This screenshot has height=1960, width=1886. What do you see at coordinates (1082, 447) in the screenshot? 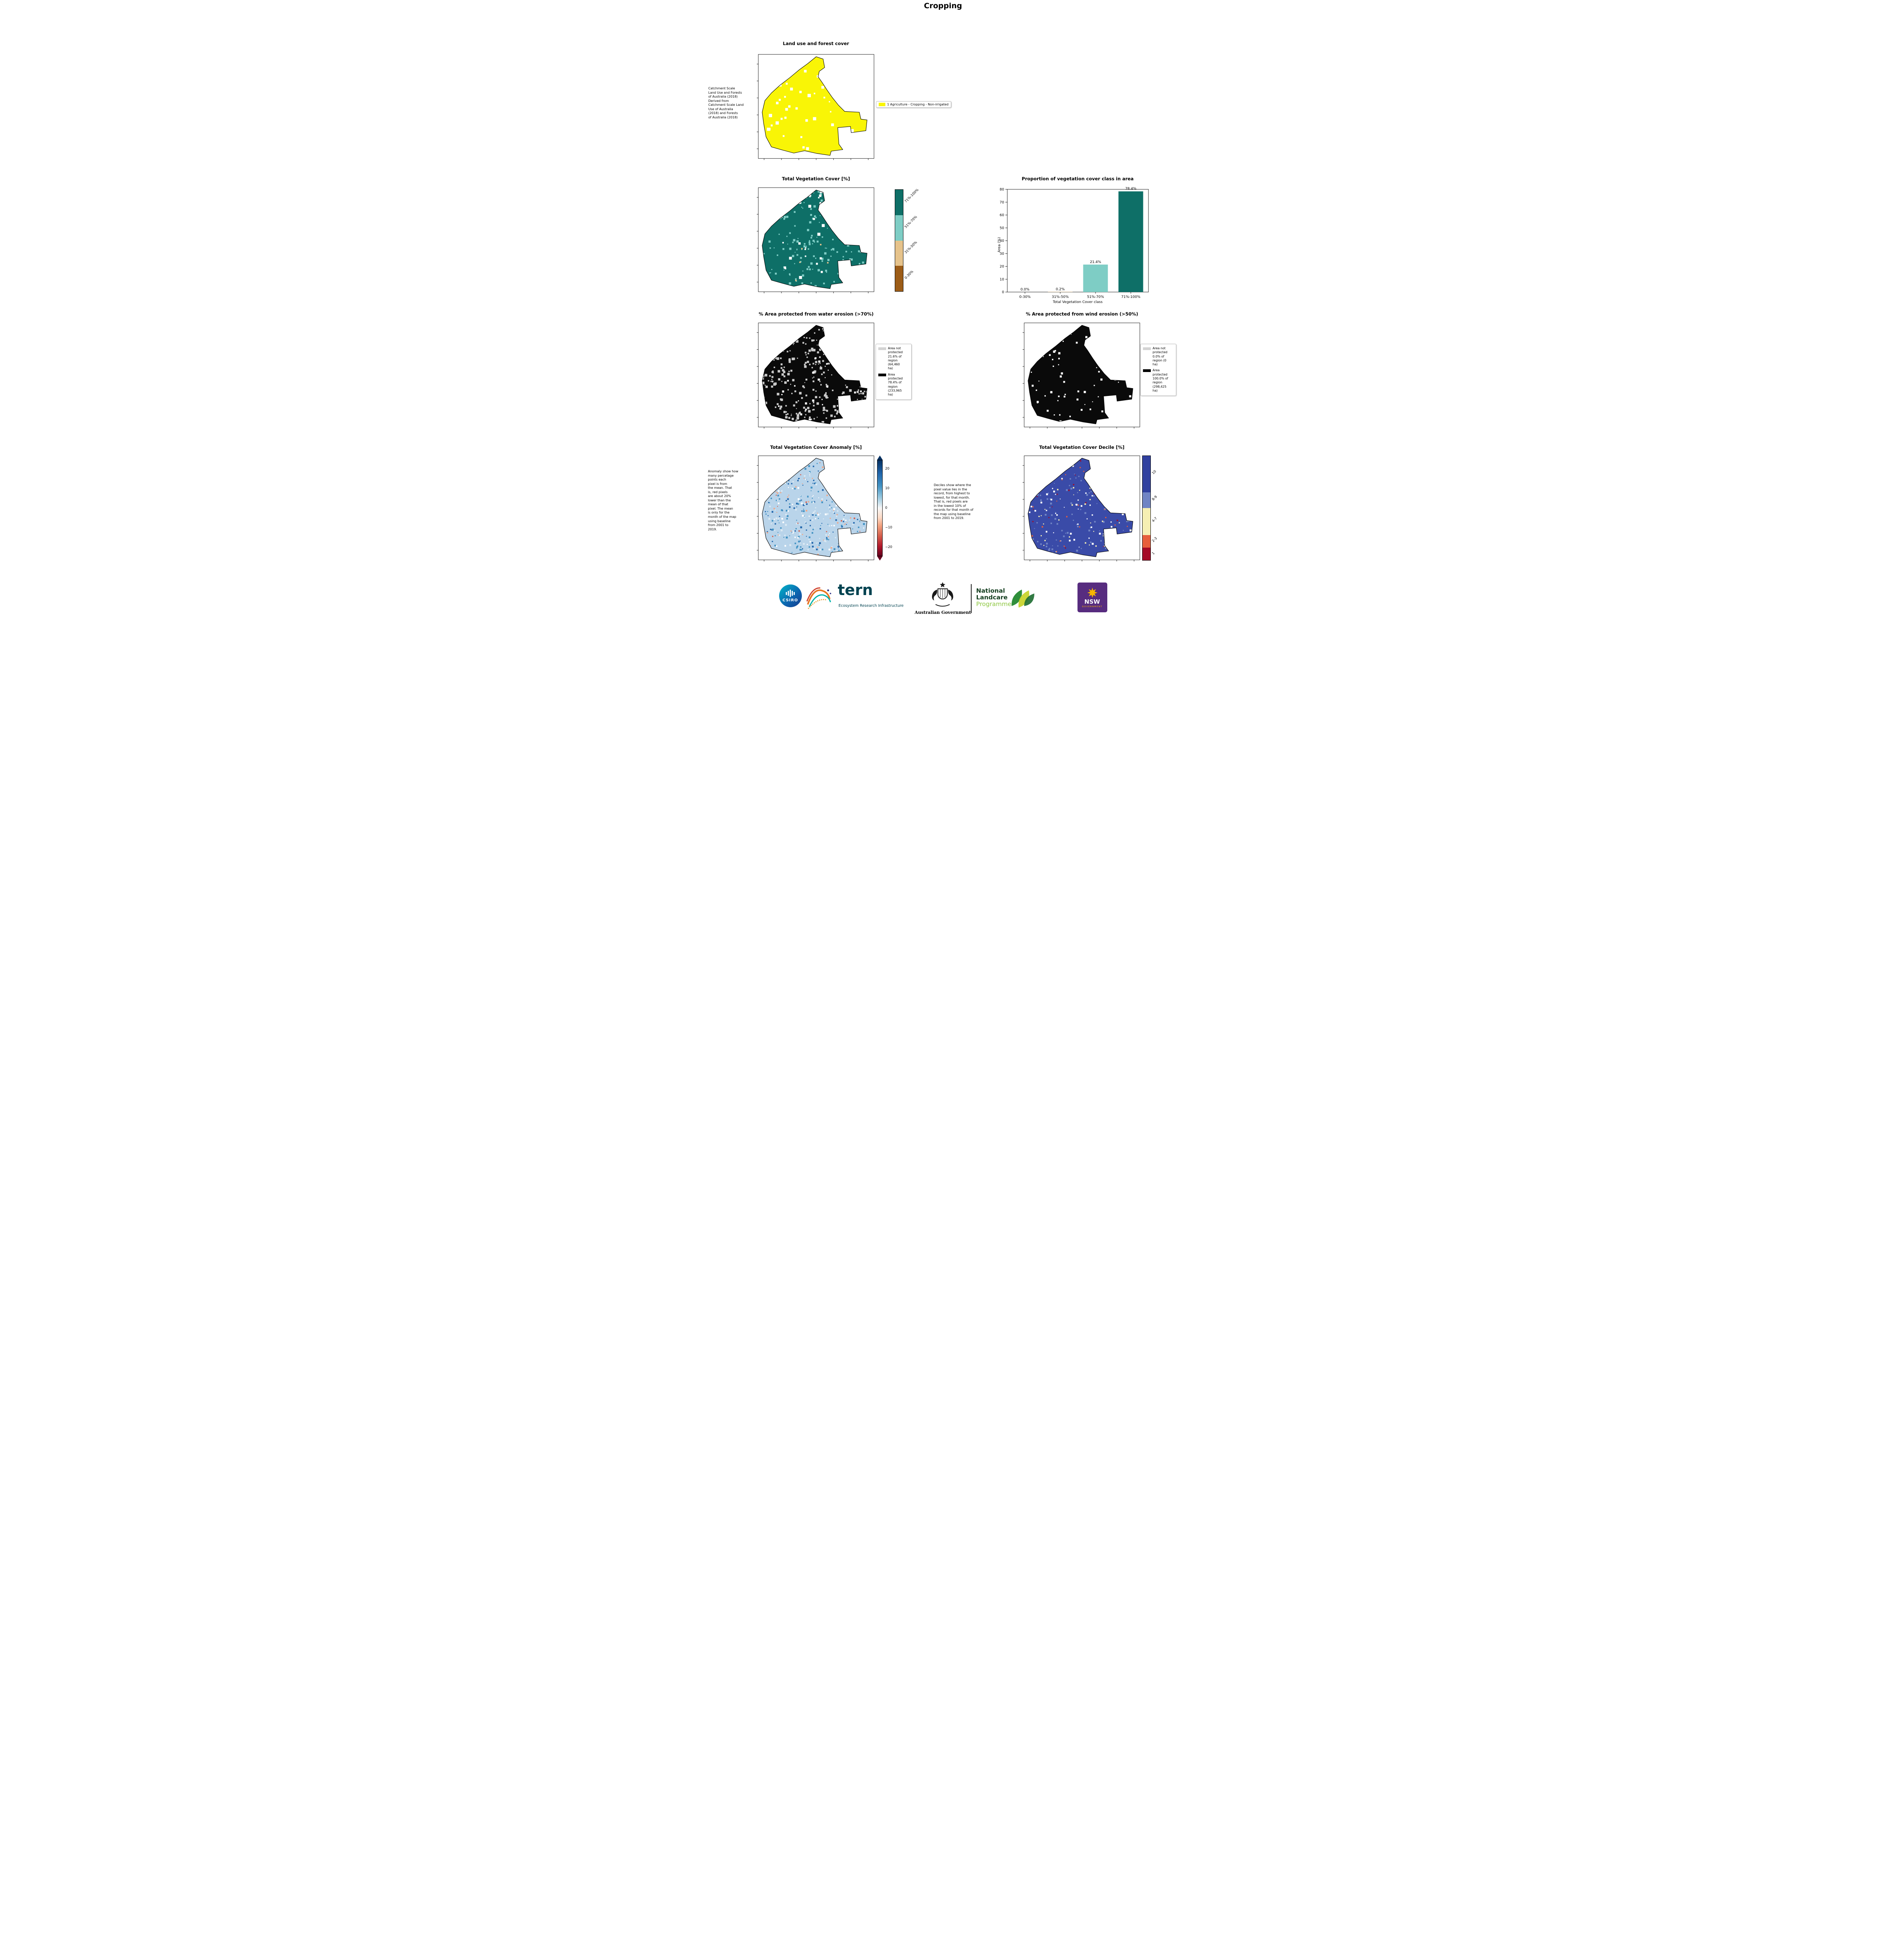
I see `decile-title: Total Vegetation Cover Decile [%]` at bounding box center [1082, 447].